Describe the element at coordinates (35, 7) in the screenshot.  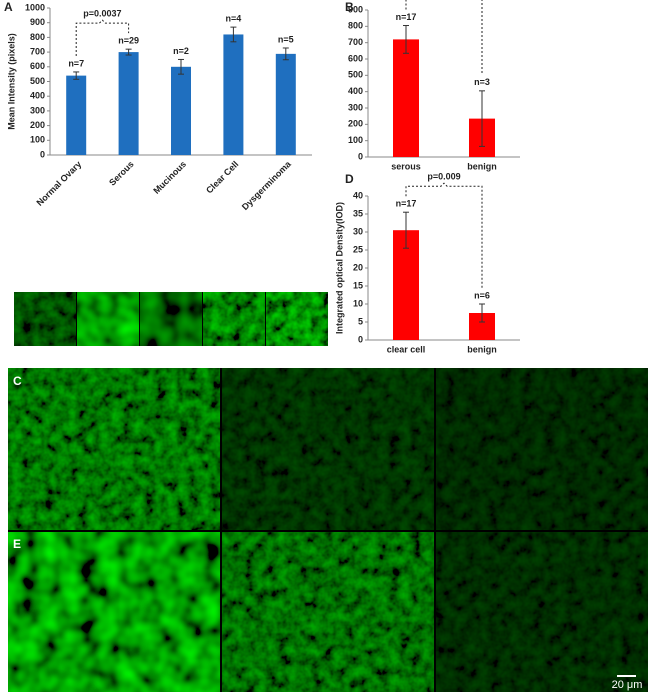
I see `y-tick-label: 1000` at that location.